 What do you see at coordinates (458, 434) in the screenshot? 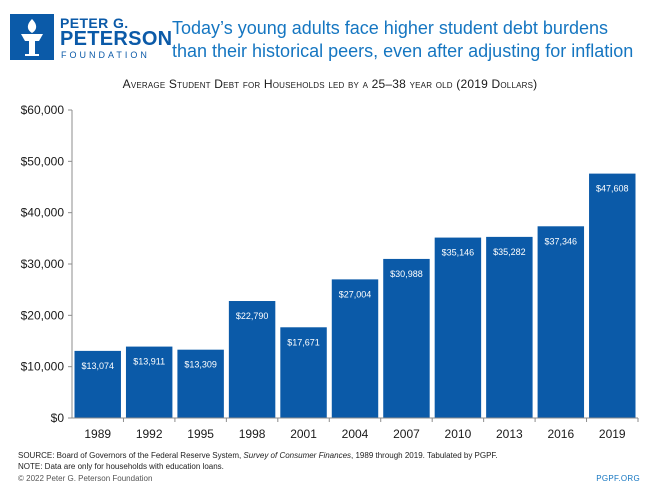
I see `x-tick-label: 2010` at bounding box center [458, 434].